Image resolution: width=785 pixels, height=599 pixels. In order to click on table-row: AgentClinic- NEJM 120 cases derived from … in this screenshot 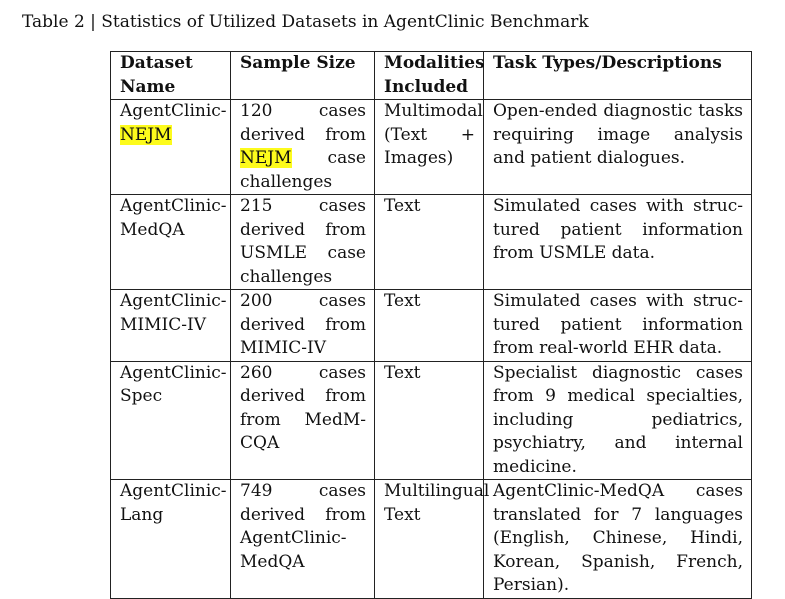, I will do `click(431, 147)`.